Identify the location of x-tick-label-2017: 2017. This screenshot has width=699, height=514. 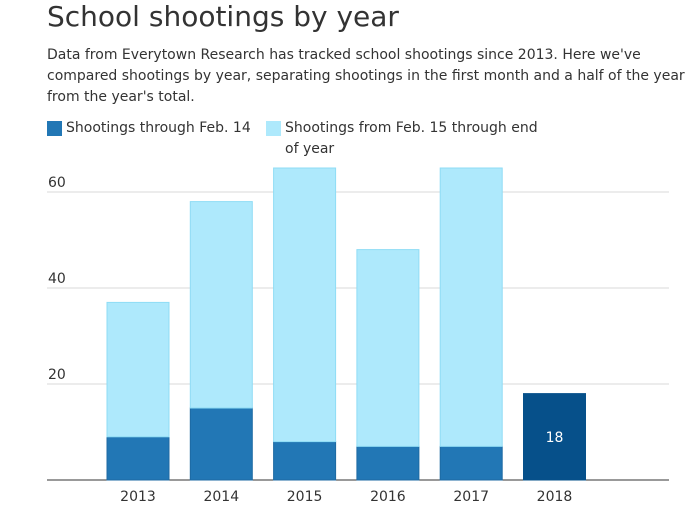
(471, 497).